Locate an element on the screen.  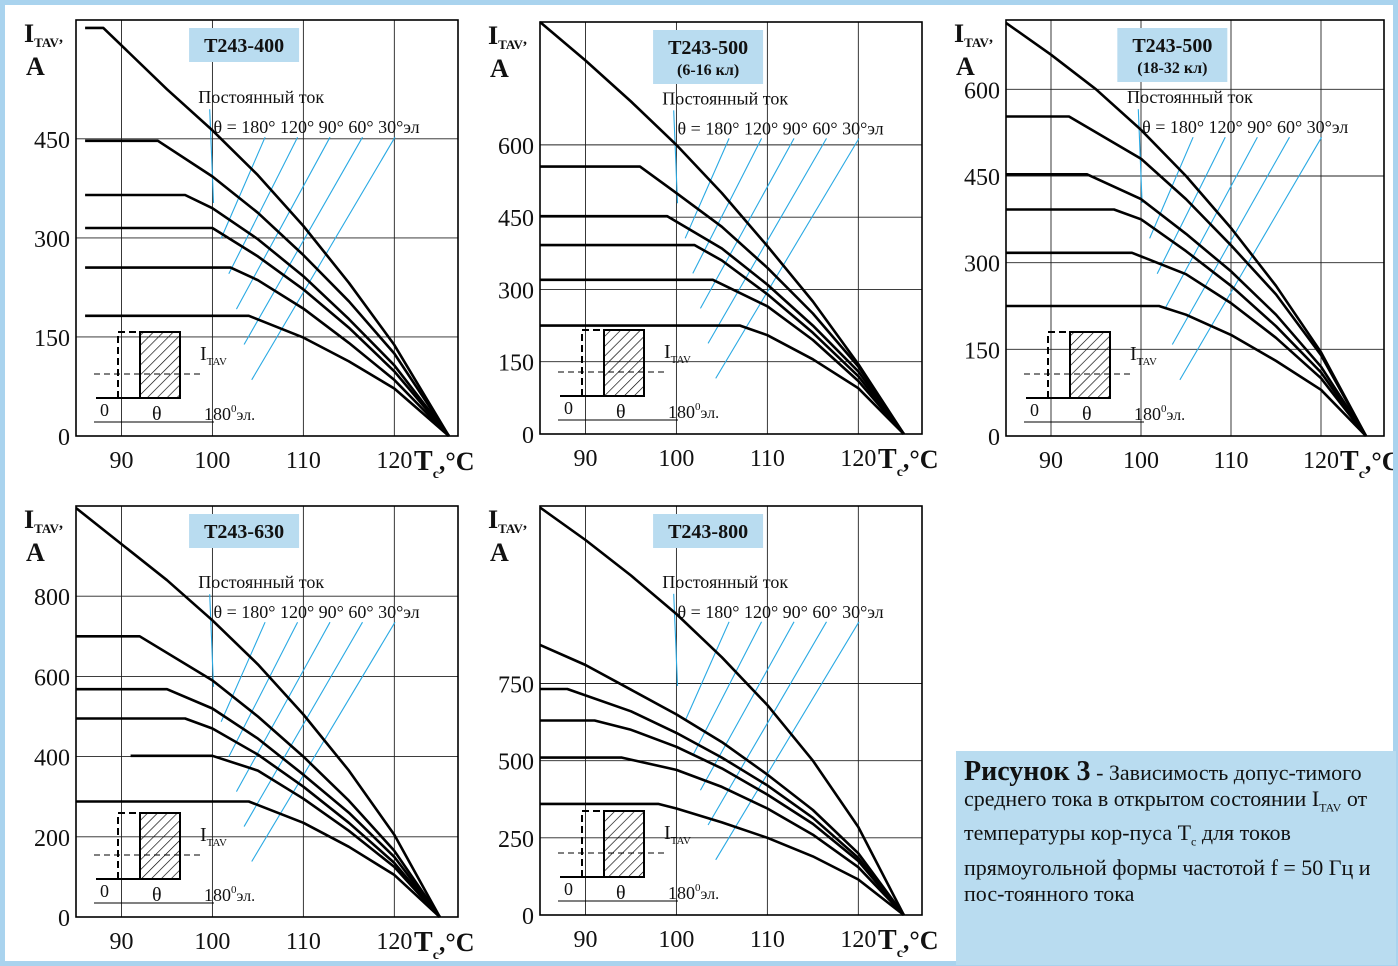
annotation-dc: Постоянный ток is located at coordinates (261, 97).